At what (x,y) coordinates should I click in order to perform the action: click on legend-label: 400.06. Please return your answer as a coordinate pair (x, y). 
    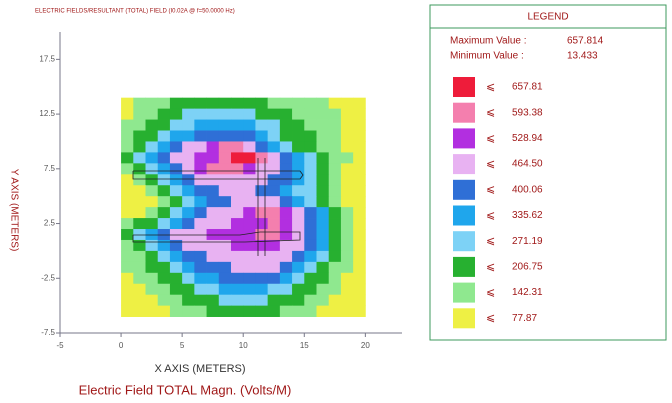
    Looking at the image, I should click on (527, 189).